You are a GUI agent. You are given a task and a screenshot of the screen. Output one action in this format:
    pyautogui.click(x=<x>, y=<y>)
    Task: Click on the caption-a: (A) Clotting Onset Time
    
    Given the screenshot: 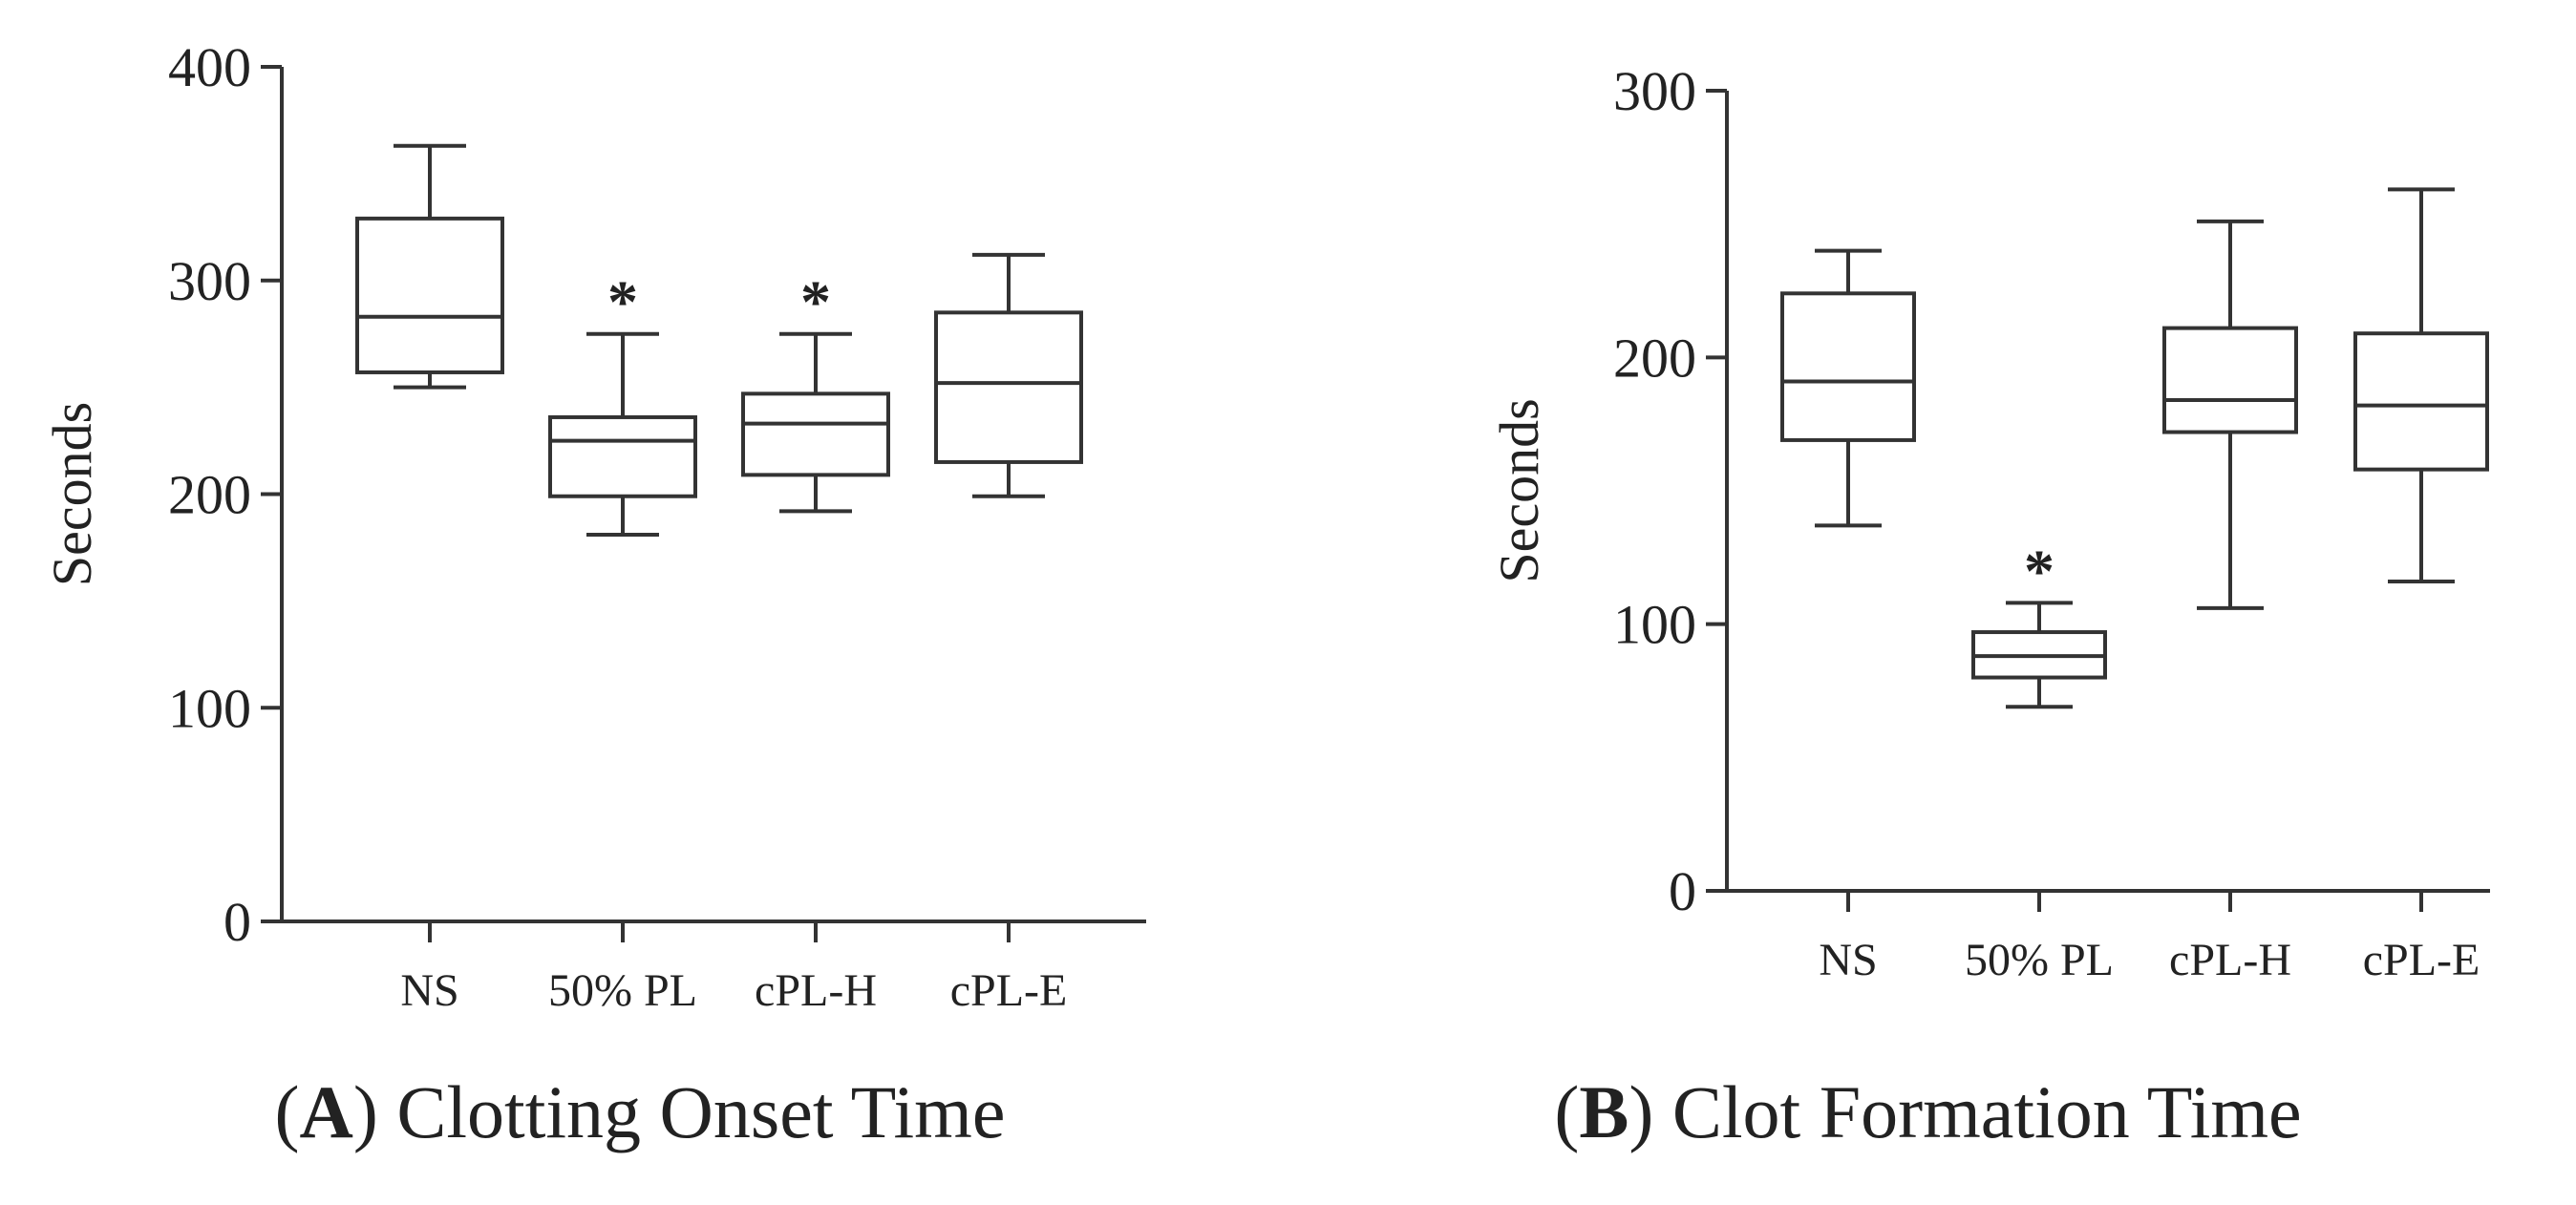 What is the action you would take?
    pyautogui.click(x=640, y=1111)
    